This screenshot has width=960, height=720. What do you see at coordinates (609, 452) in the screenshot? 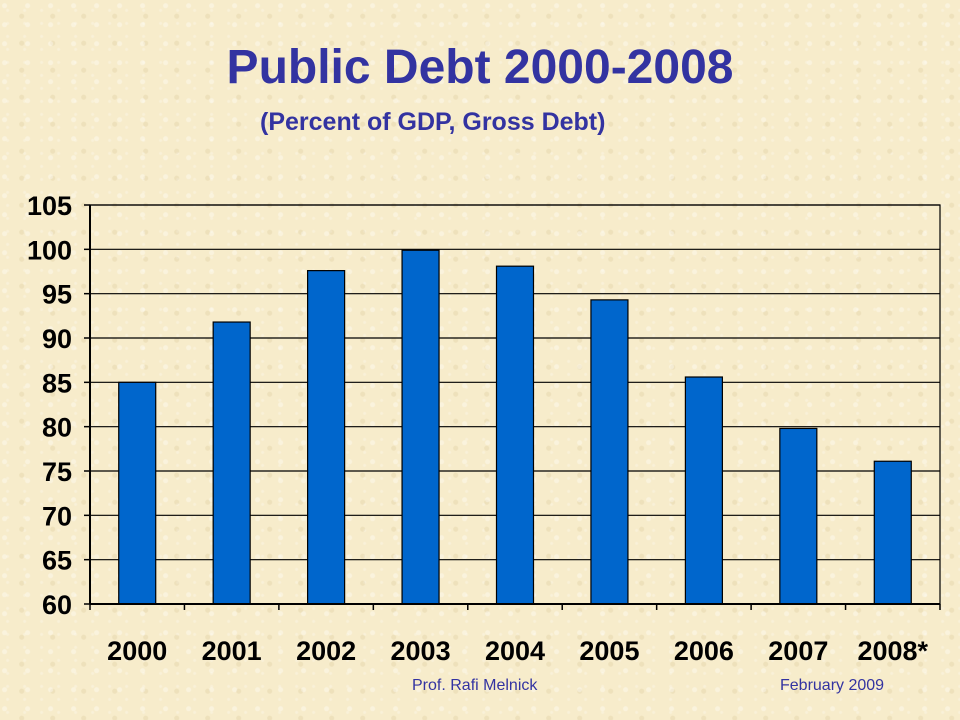
I see `bar-2005` at bounding box center [609, 452].